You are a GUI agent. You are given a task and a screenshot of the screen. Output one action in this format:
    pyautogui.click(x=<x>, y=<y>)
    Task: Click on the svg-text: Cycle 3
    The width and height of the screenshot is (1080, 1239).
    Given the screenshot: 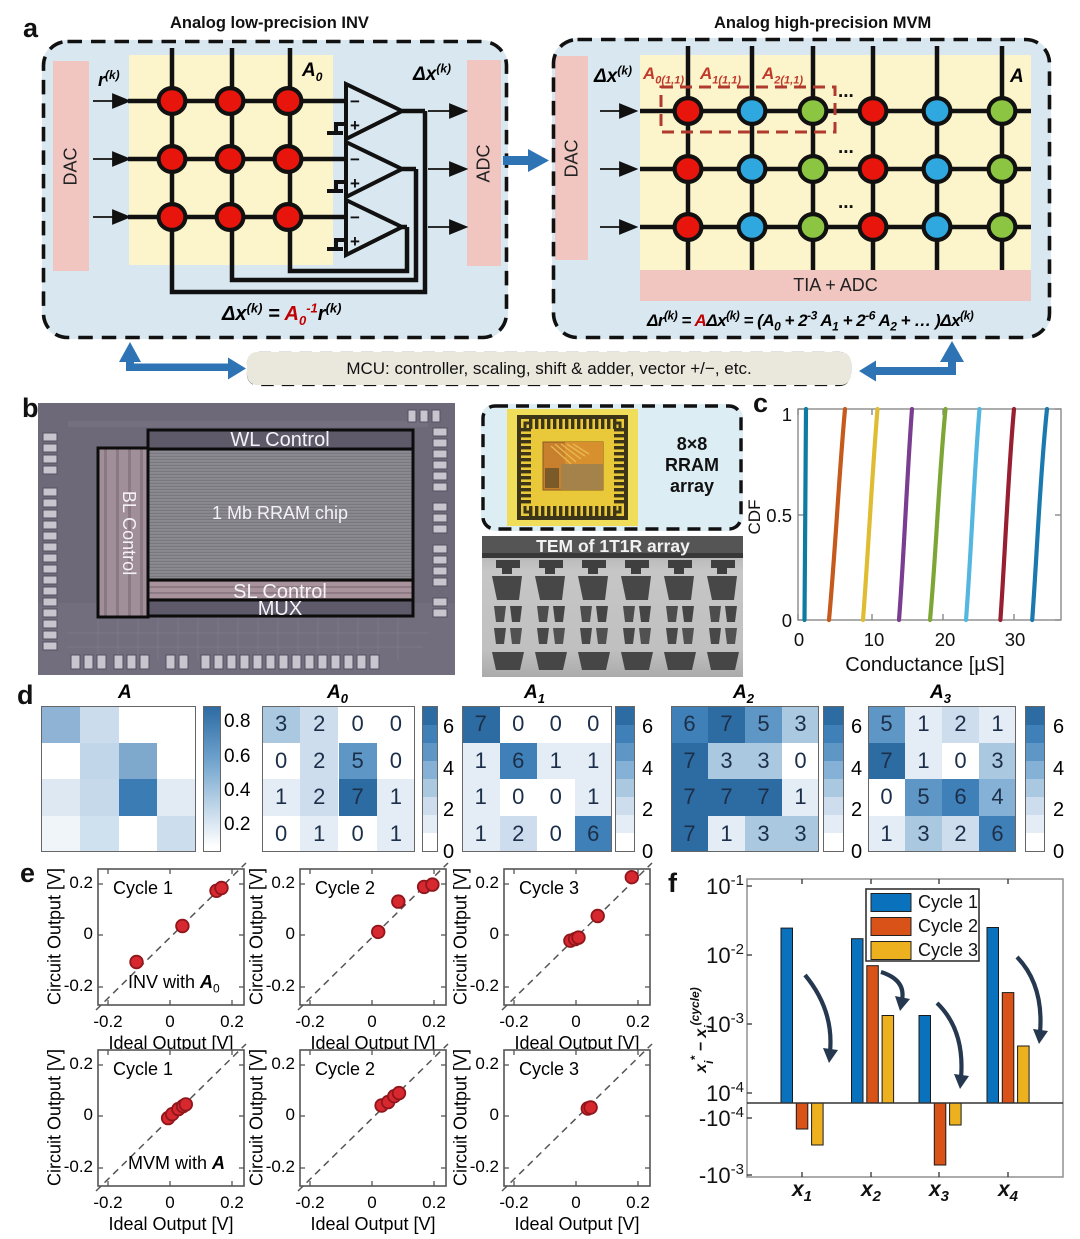 What is the action you would take?
    pyautogui.click(x=948, y=950)
    